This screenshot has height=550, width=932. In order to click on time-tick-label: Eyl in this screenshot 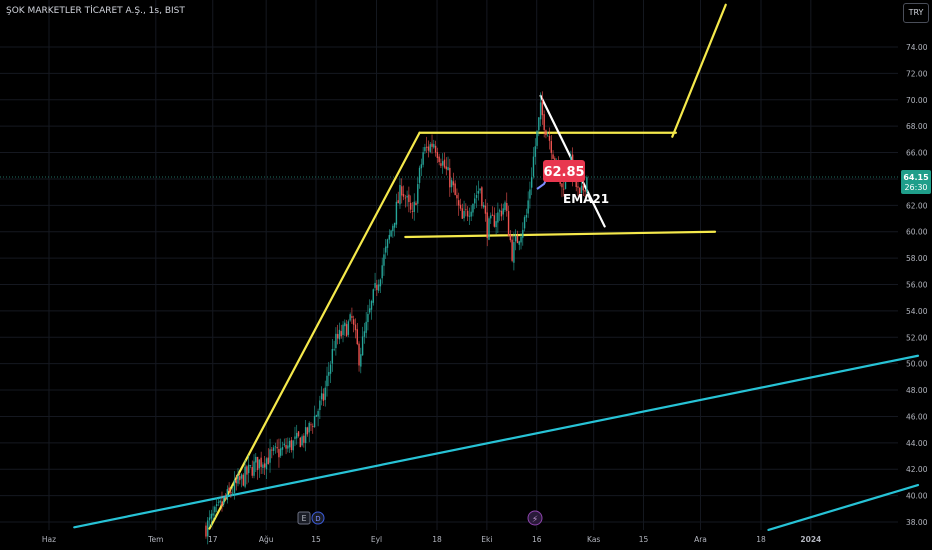, I will do `click(376, 539)`.